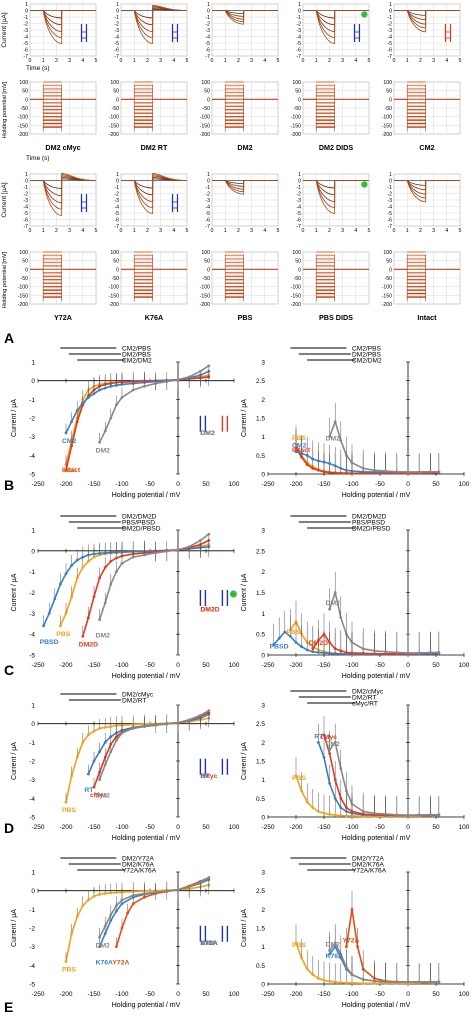 This screenshot has width=474, height=1021. Describe the element at coordinates (63, 634) in the screenshot. I see `series-label: PBS` at that location.